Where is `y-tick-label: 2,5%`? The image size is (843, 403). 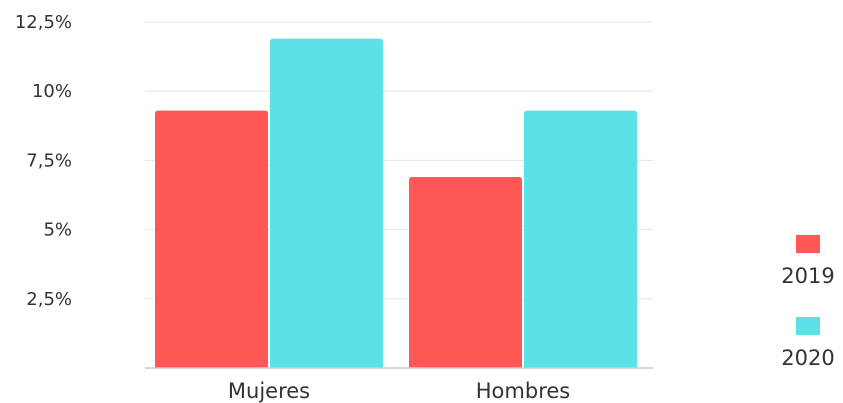 y-tick-label: 2,5% is located at coordinates (49, 299).